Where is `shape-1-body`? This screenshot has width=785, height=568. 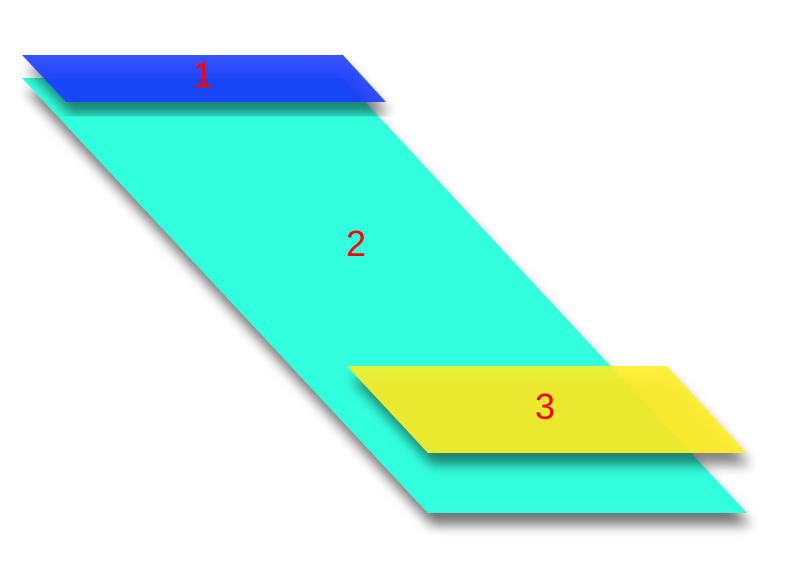
shape-1-body is located at coordinates (204, 78).